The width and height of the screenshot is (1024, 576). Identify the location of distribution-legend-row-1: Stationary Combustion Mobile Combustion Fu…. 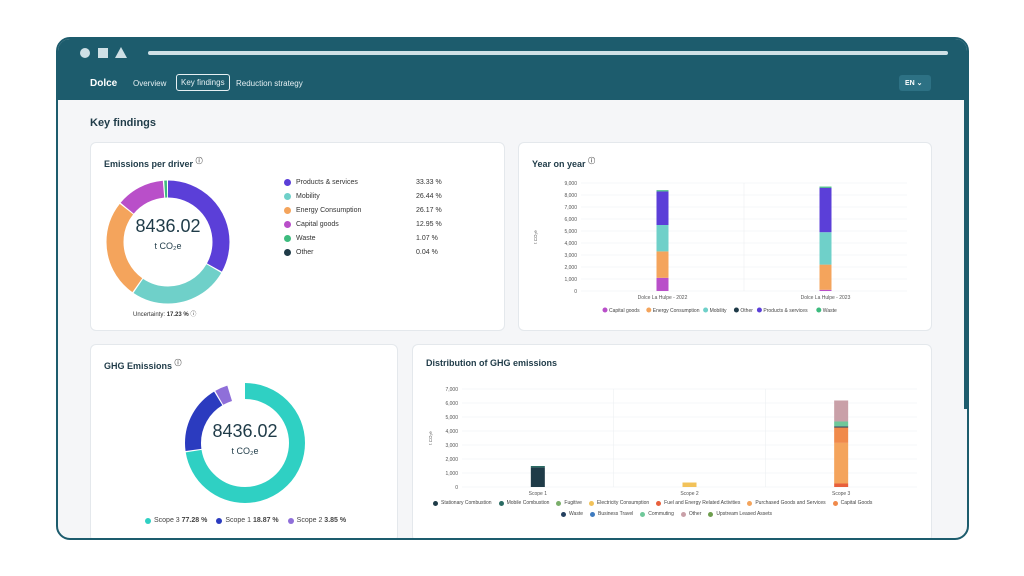
(652, 503).